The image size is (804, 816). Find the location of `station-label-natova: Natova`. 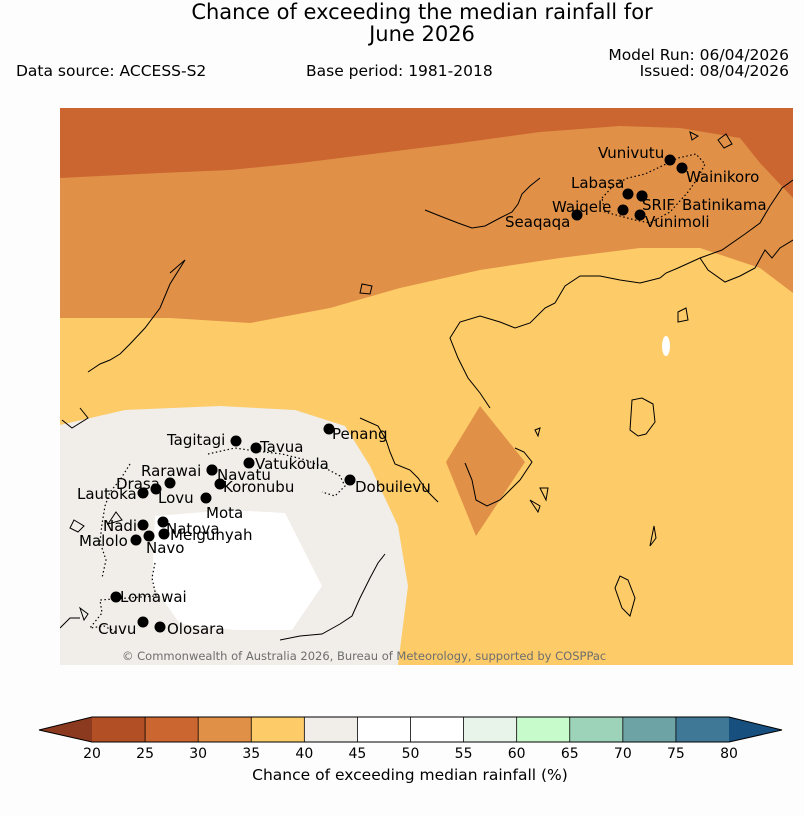

station-label-natova: Natova is located at coordinates (193, 529).